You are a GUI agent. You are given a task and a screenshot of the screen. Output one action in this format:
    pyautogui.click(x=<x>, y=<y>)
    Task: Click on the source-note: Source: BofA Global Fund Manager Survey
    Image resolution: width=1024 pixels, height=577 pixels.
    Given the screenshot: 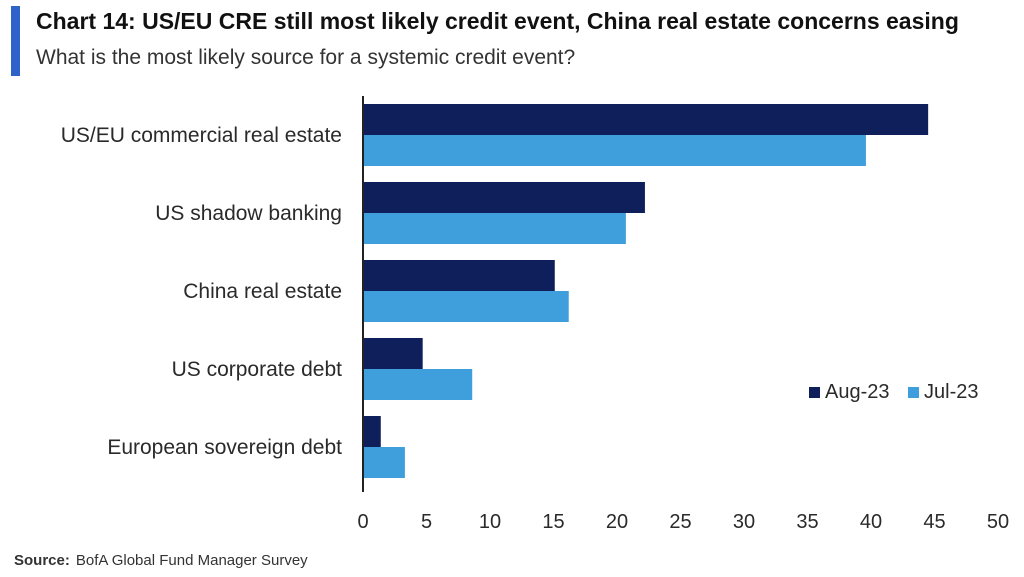 What is the action you would take?
    pyautogui.click(x=161, y=560)
    